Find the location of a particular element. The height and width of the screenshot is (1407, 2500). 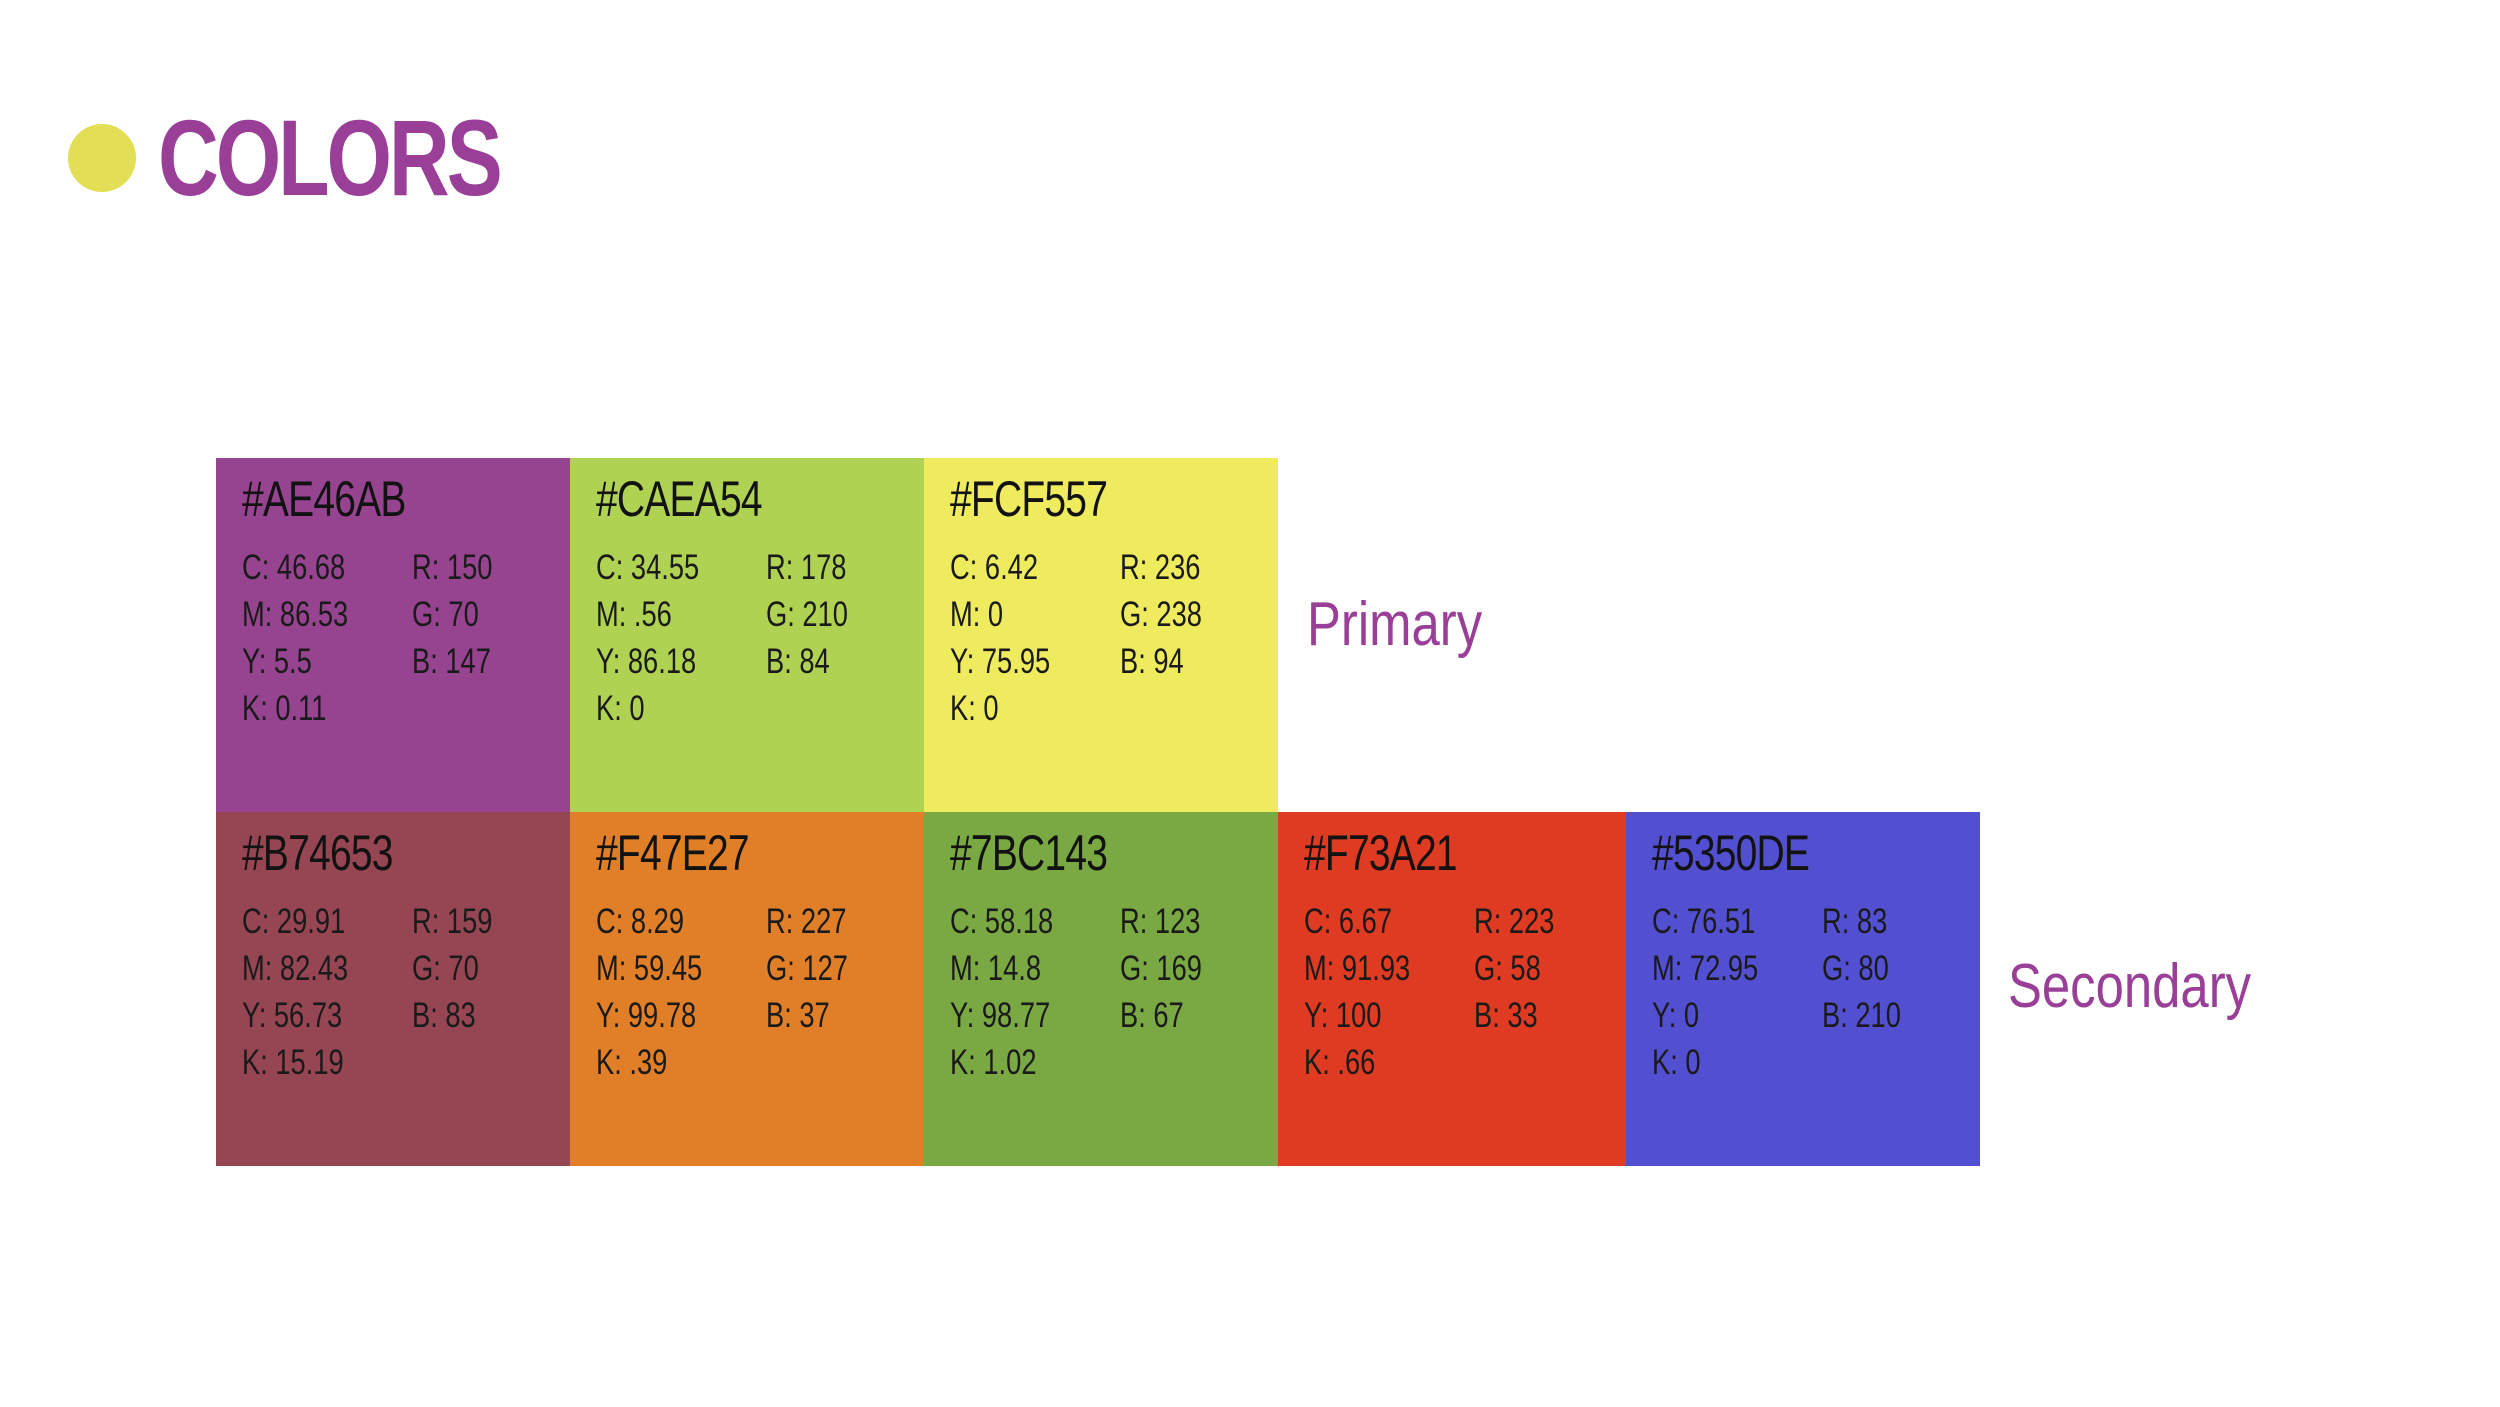

rgb-g: G: 58 is located at coordinates (1507, 968).